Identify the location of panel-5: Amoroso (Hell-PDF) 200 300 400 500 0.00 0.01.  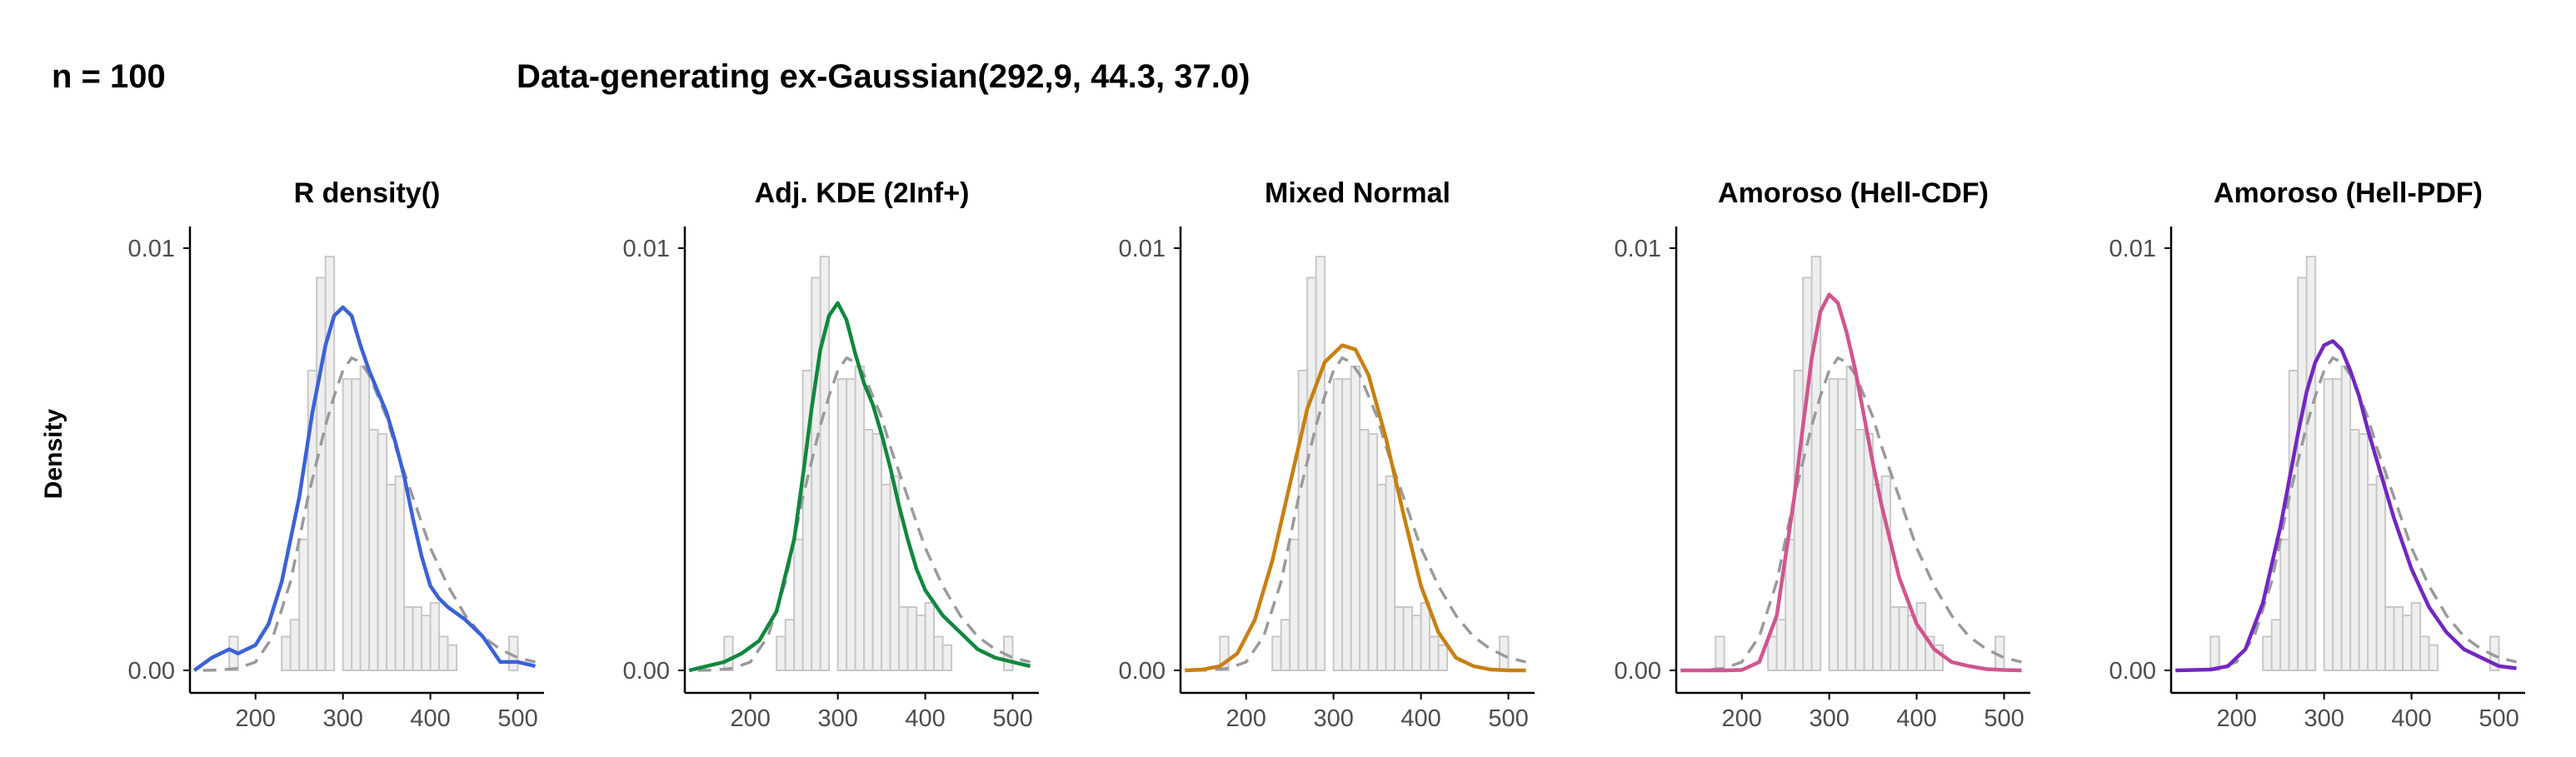
(2317, 454).